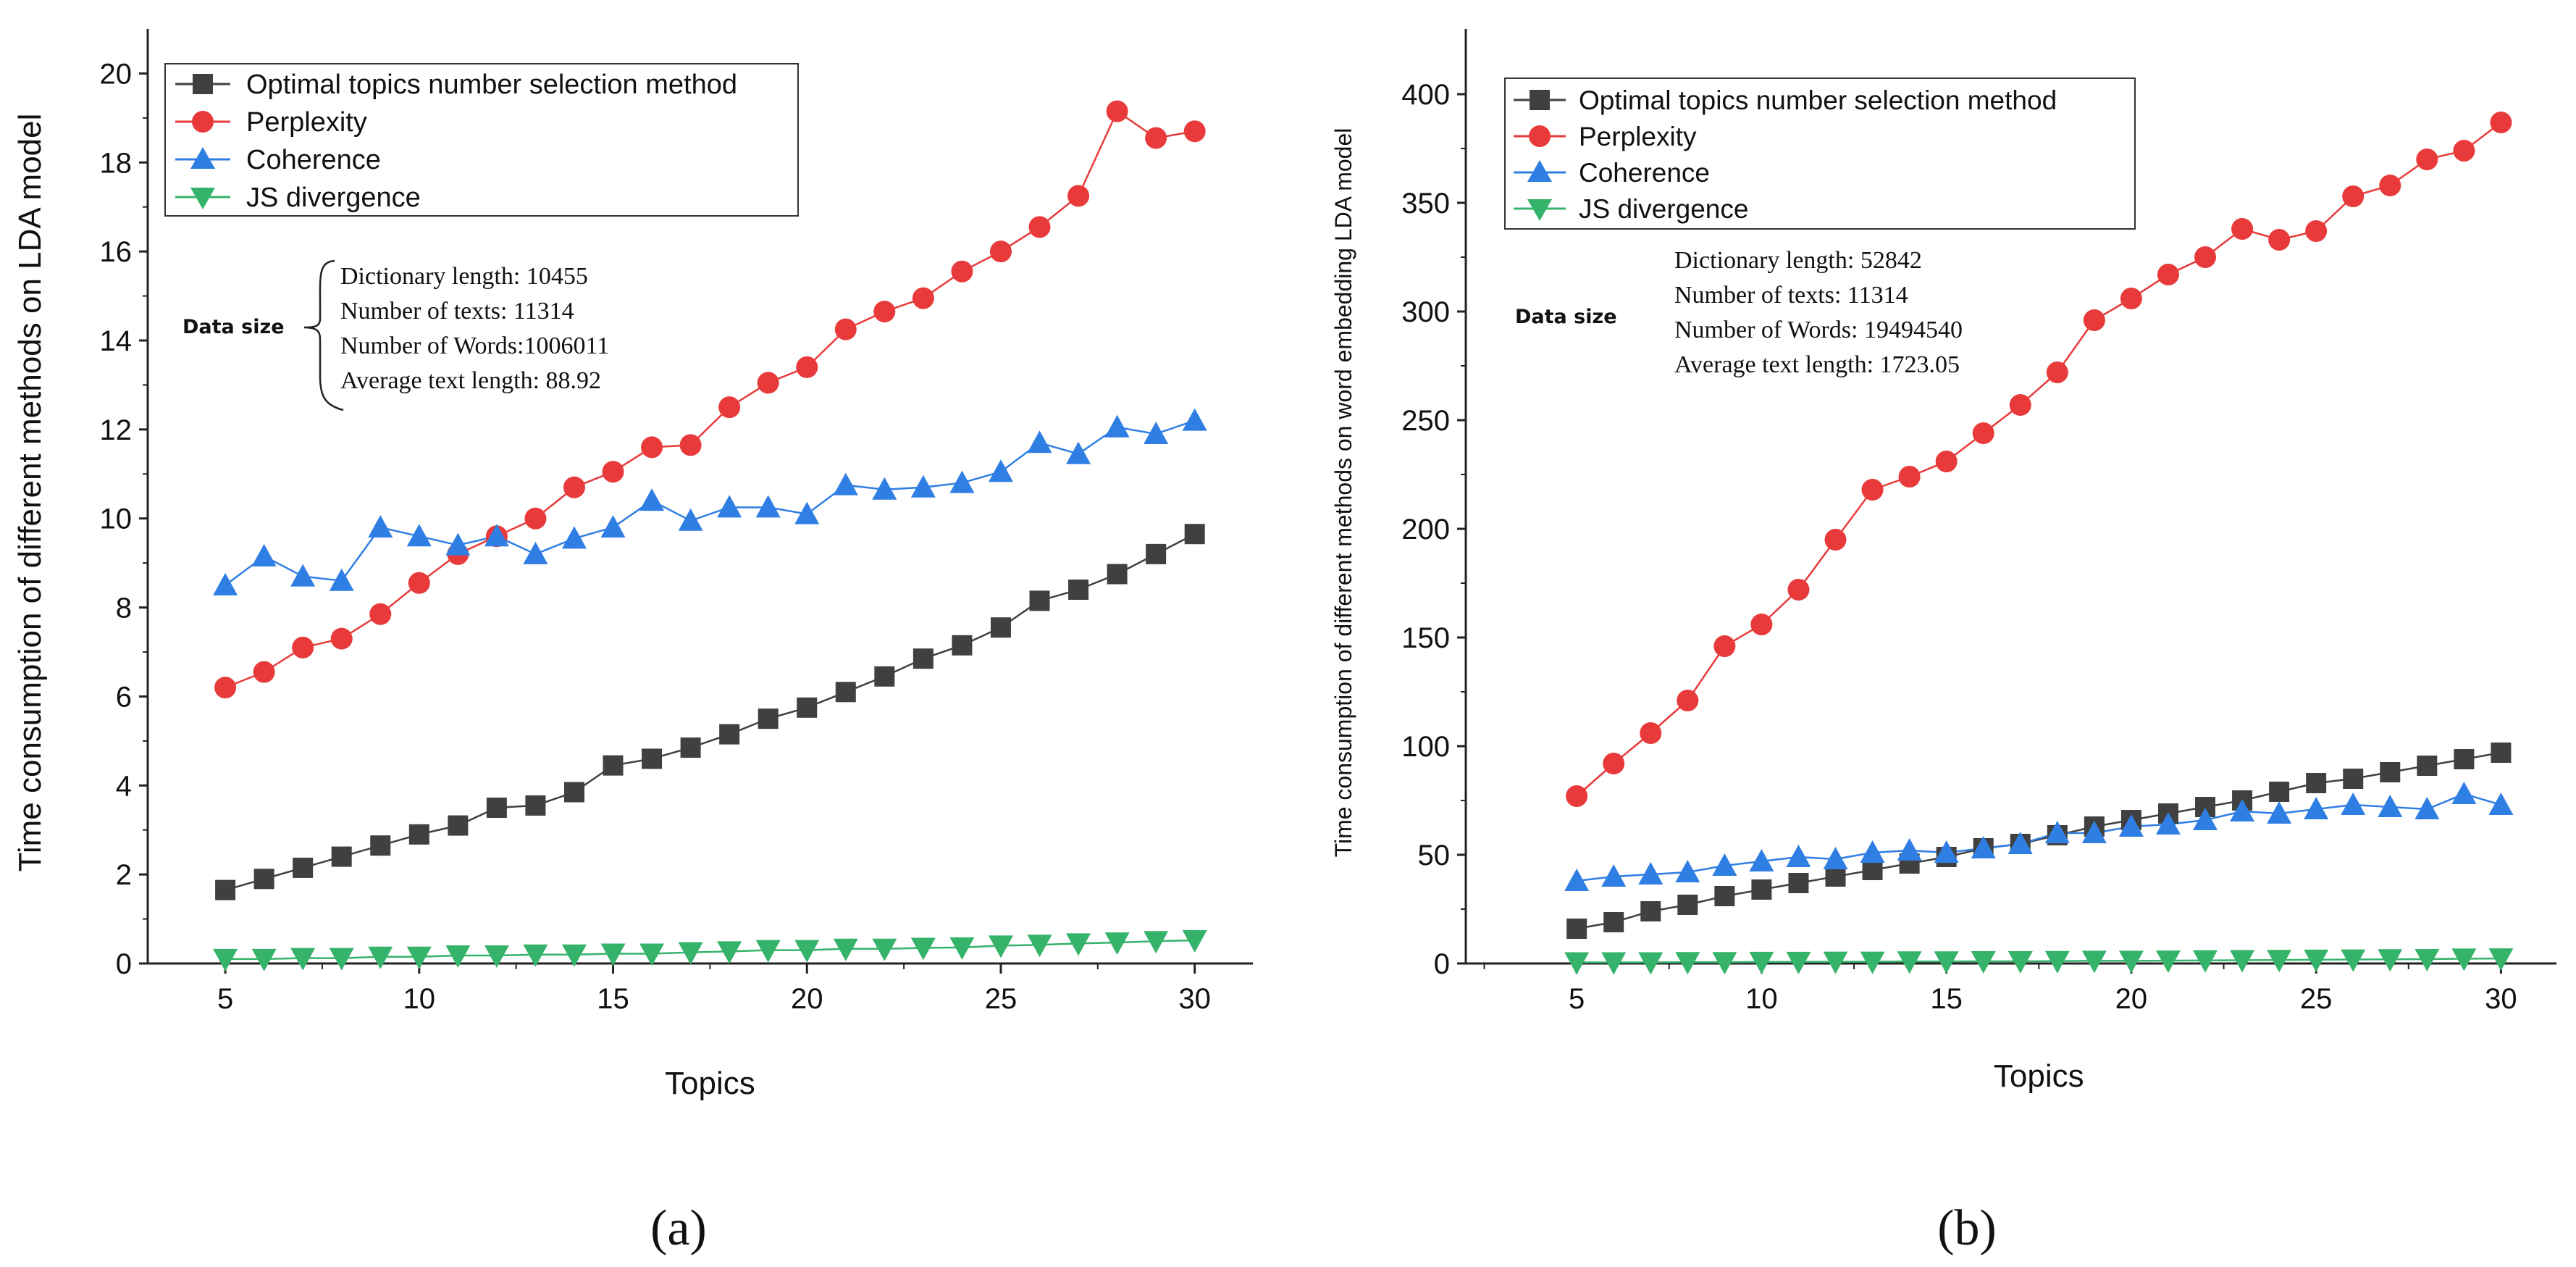 The image size is (2576, 1267). I want to click on chart-a-legend-frame, so click(481, 140).